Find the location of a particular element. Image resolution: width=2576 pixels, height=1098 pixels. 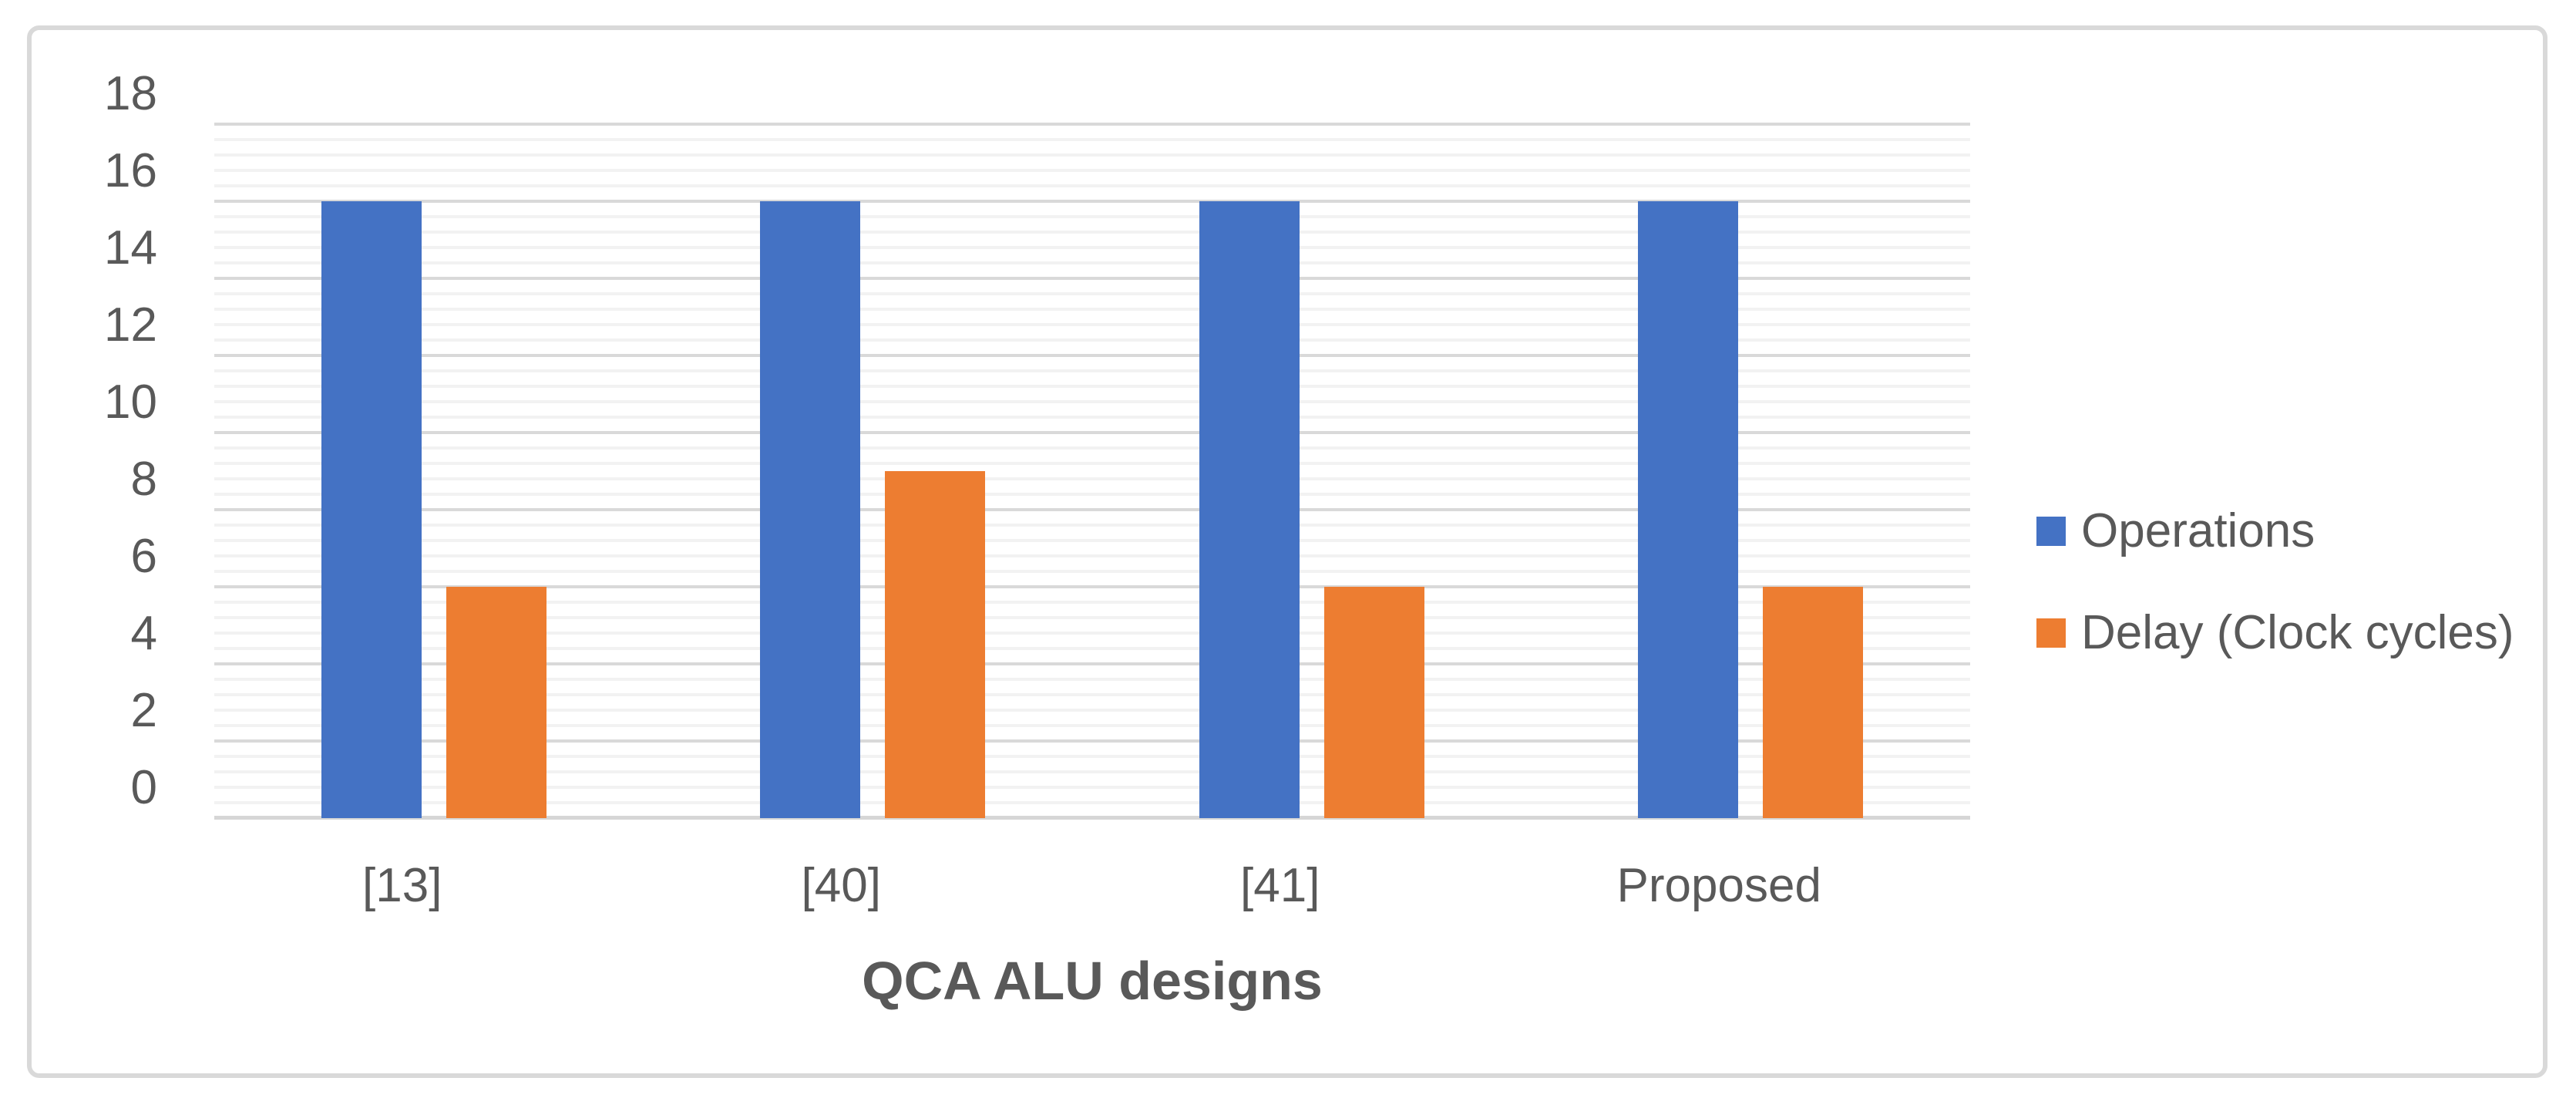

legend-label: Operations is located at coordinates (2198, 531).